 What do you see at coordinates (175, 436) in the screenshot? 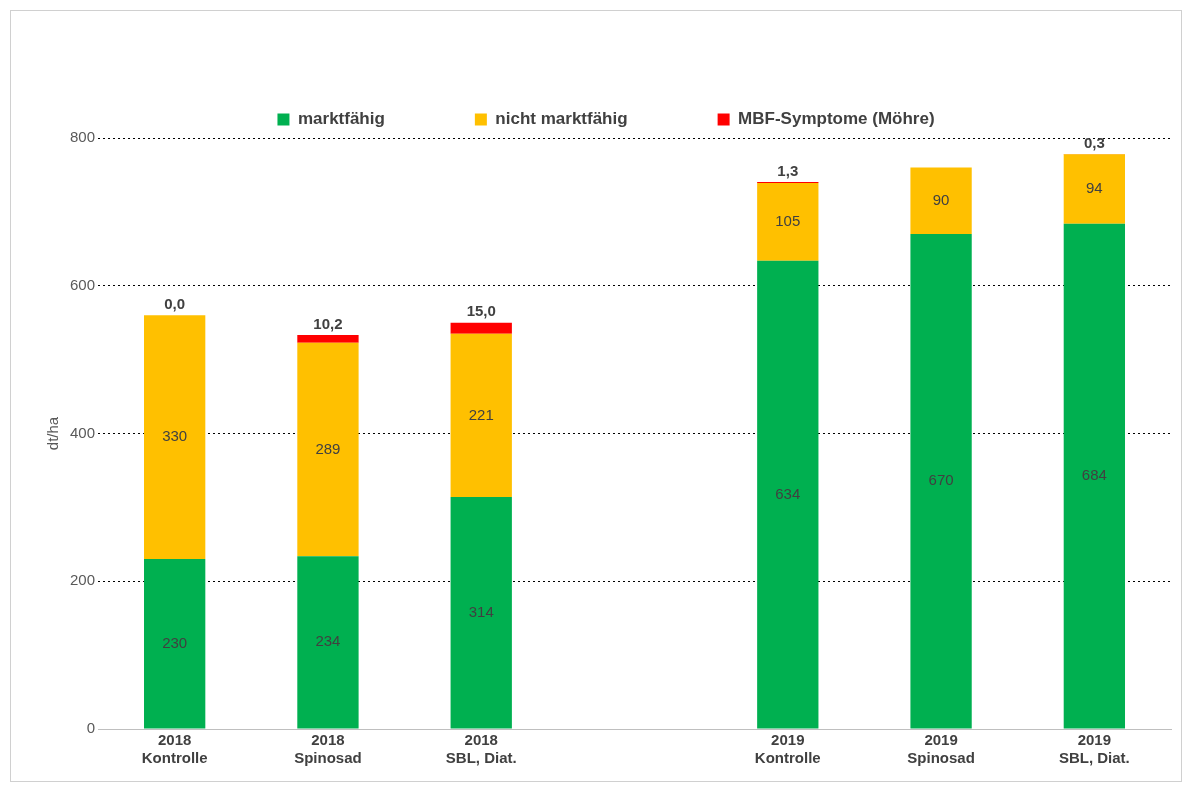
I see `data-label: 330` at bounding box center [175, 436].